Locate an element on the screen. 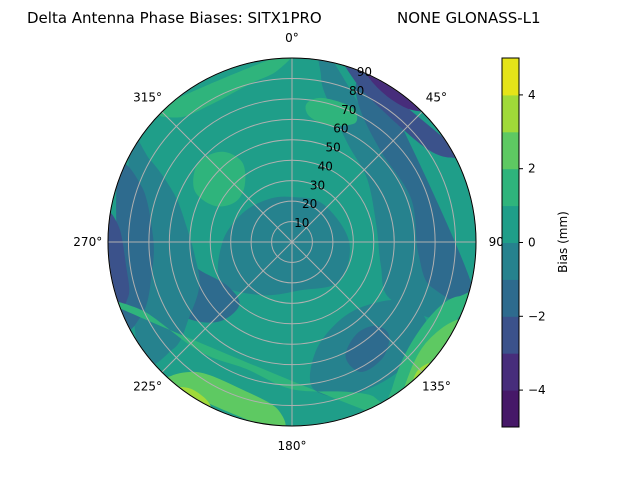  angular-tick-label: 180° is located at coordinates (292, 446).